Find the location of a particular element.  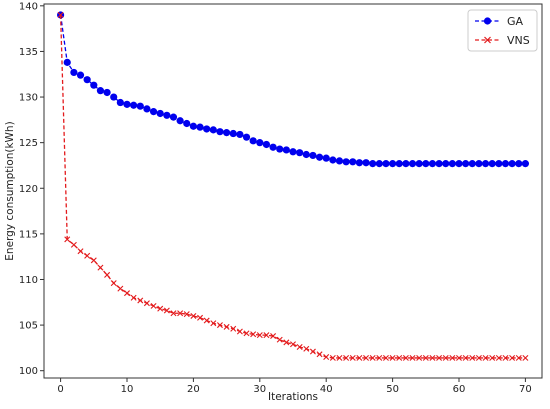

y-tick-label: 130 is located at coordinates (28, 98).